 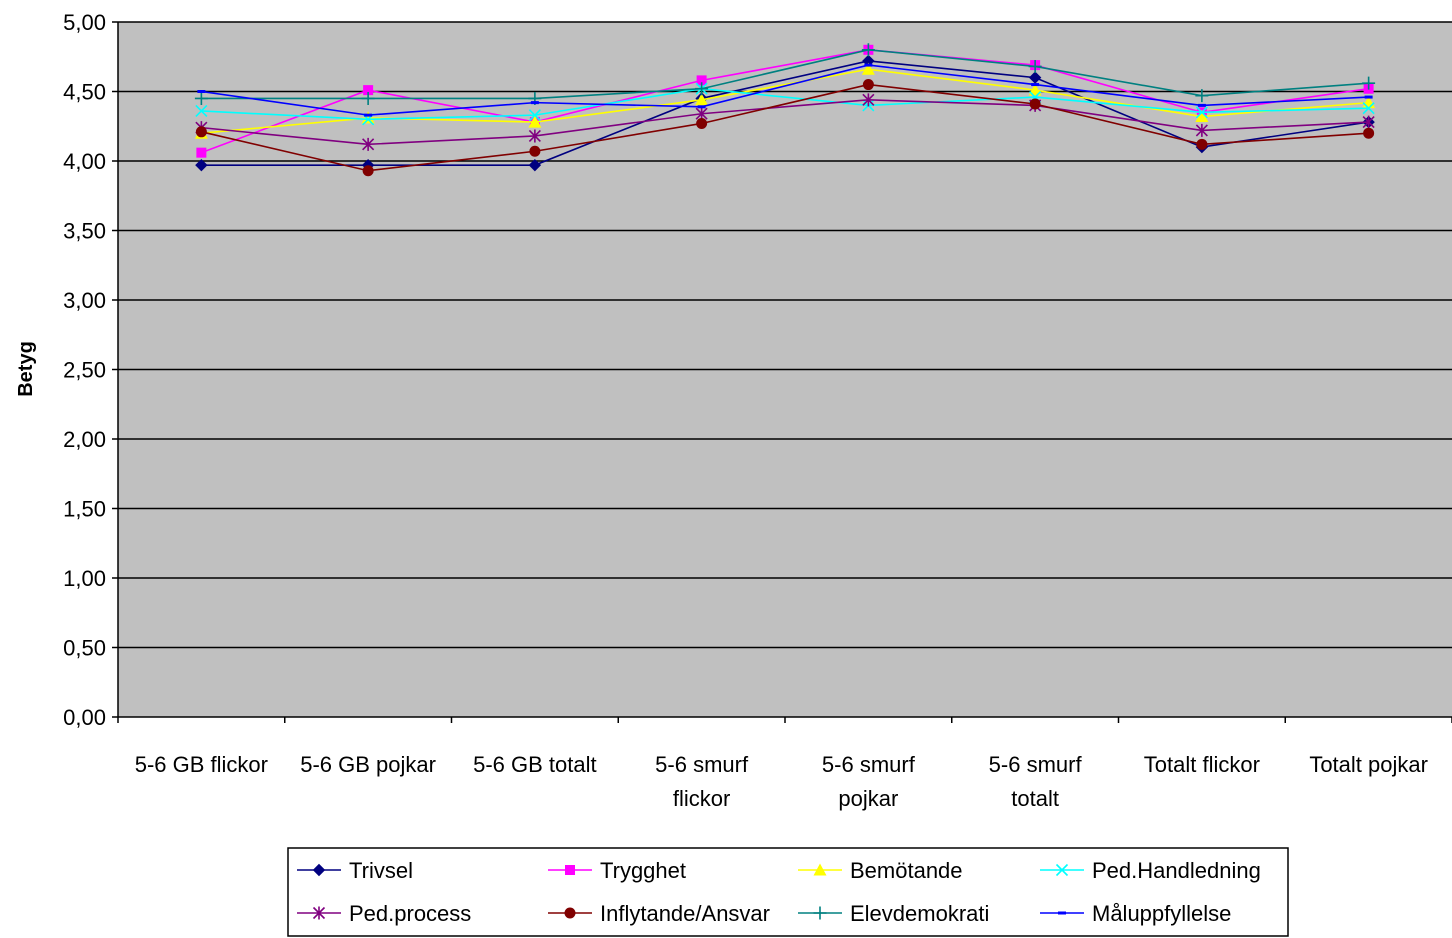 I want to click on legend-label: Ped.Handledning, so click(x=1176, y=870).